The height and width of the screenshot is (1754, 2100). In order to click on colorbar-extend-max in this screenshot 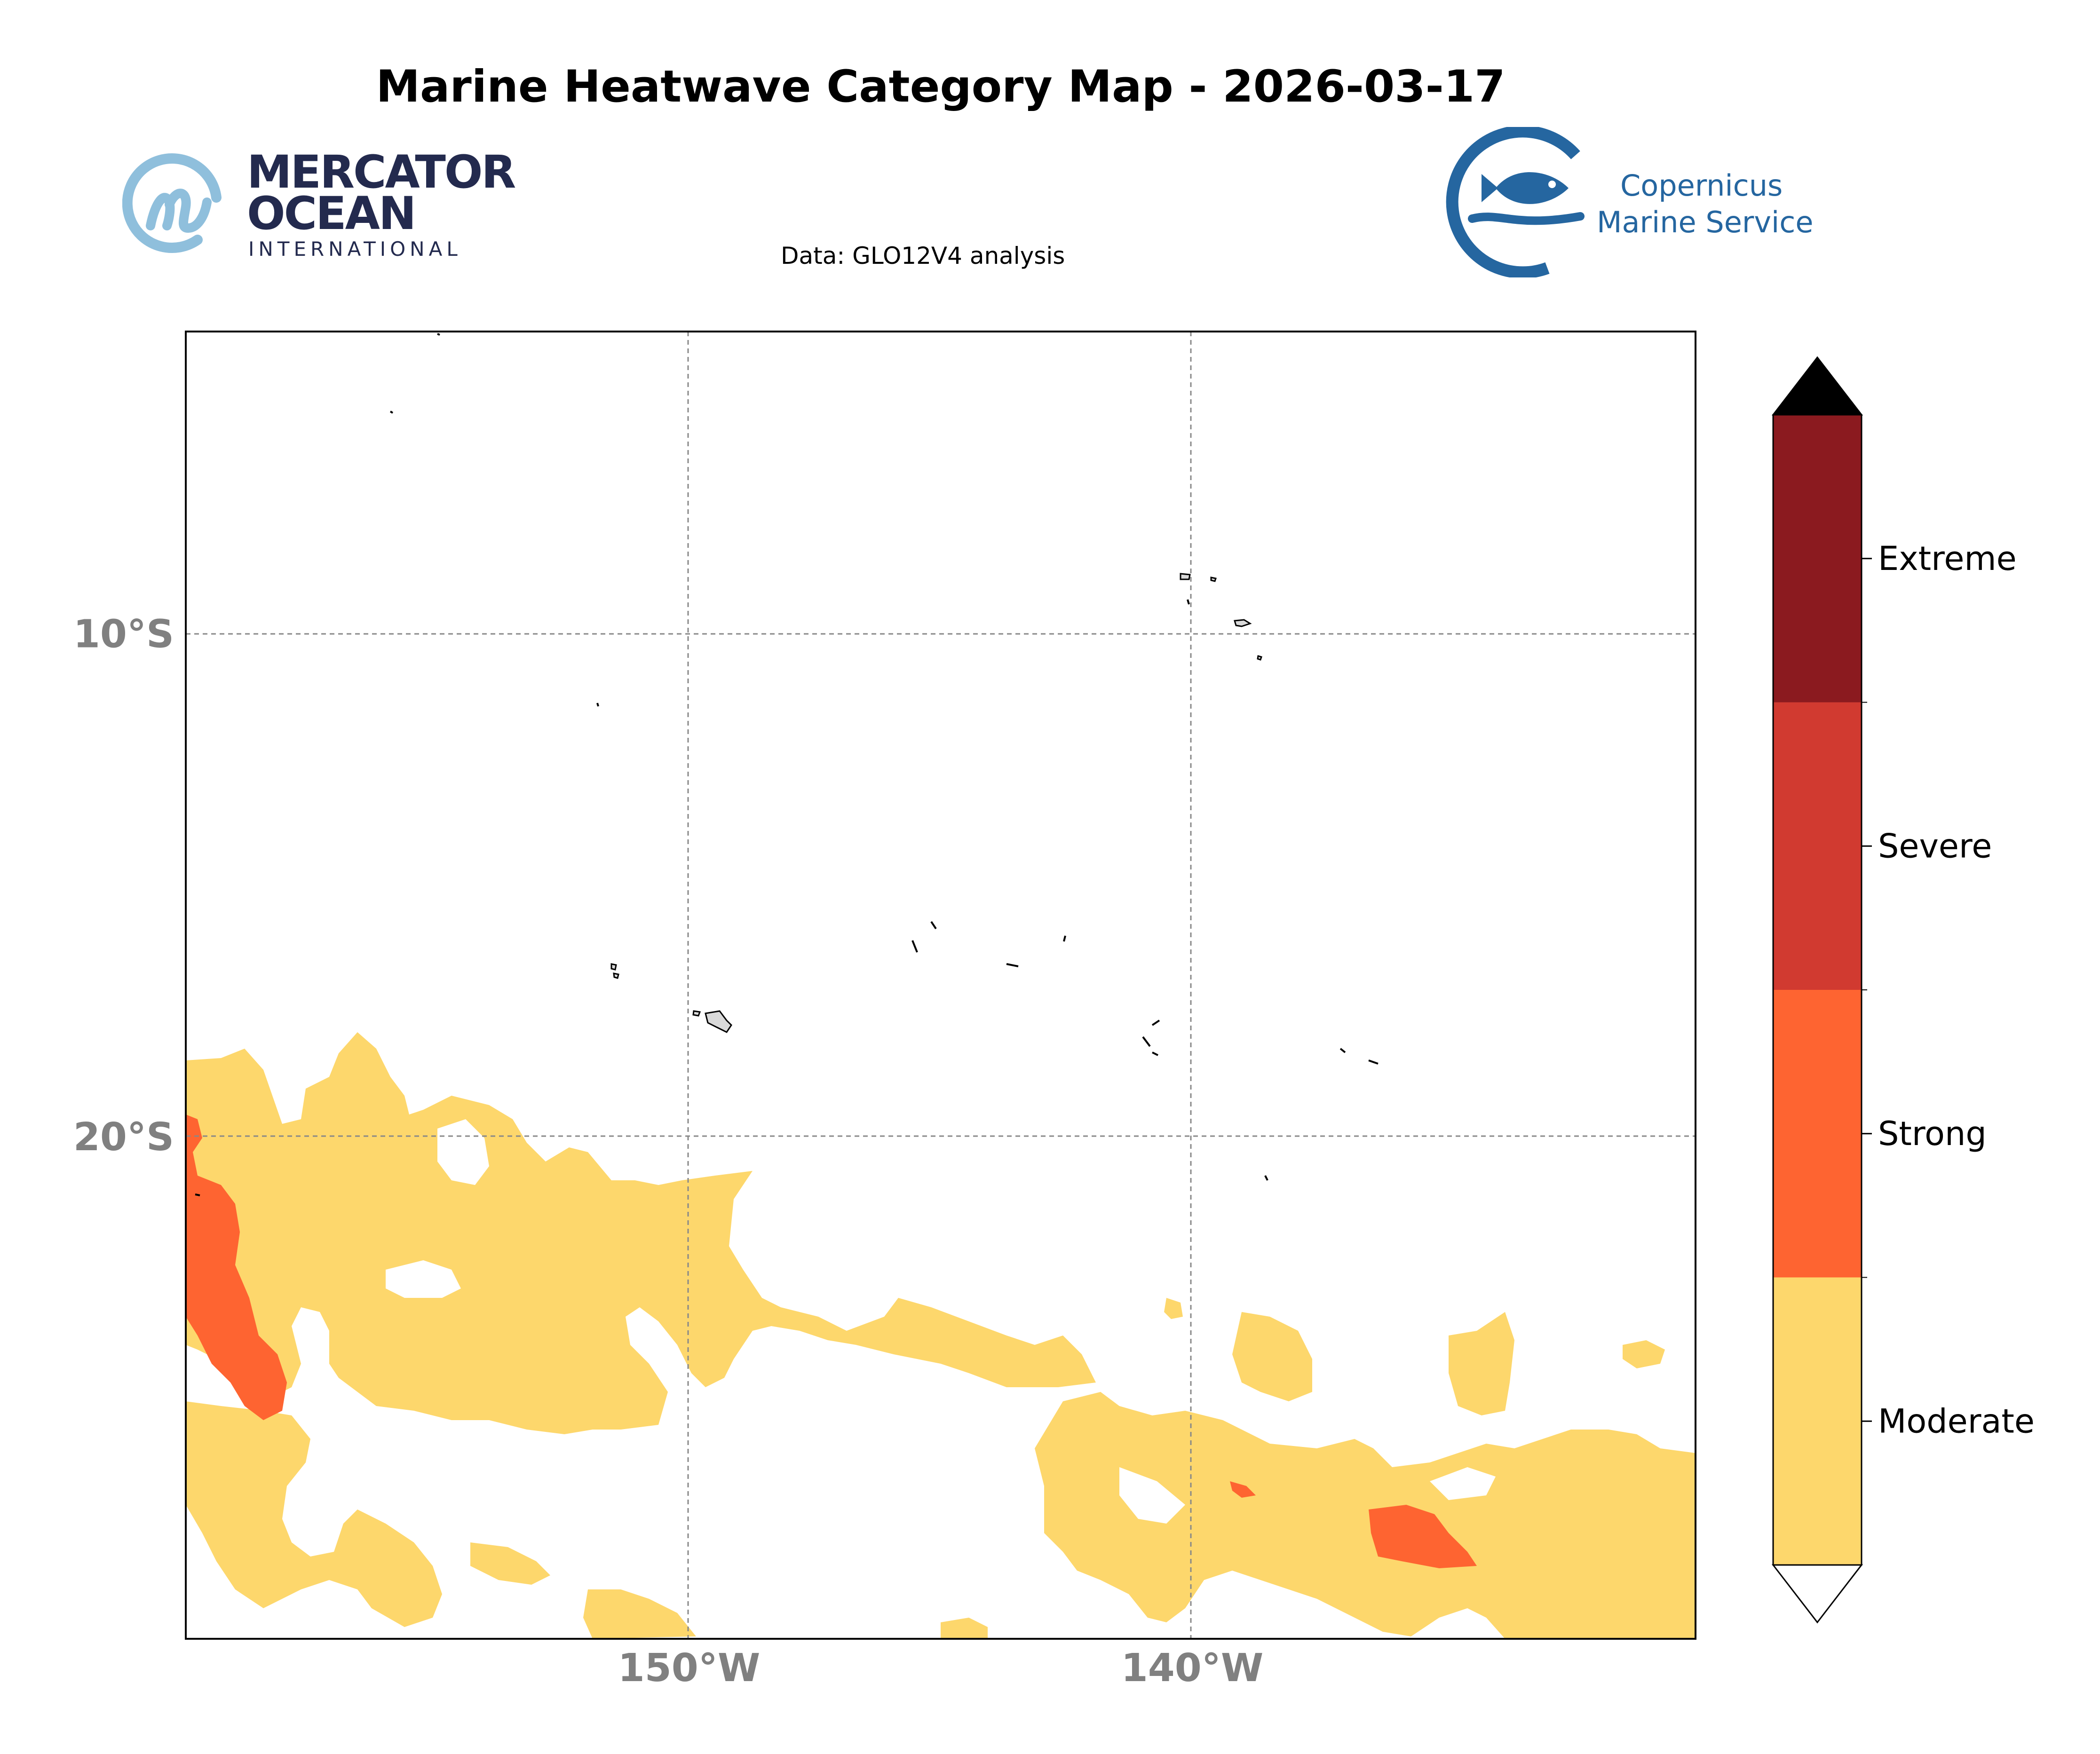, I will do `click(1817, 386)`.